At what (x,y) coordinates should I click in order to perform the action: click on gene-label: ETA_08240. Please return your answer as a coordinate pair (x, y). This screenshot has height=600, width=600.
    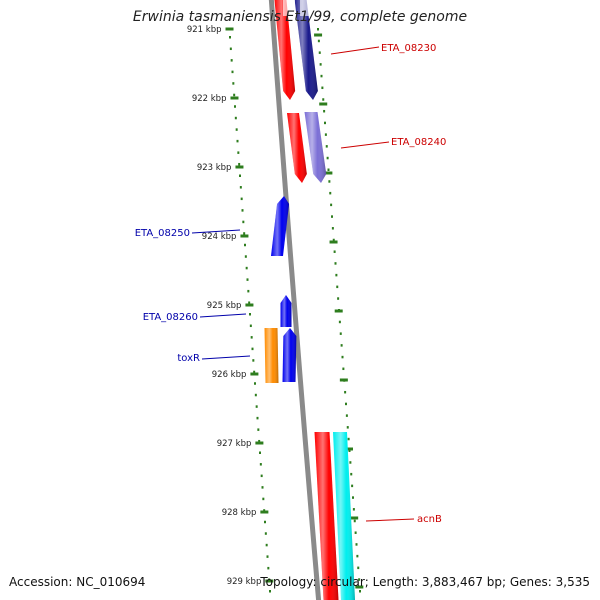
    Looking at the image, I should click on (418, 142).